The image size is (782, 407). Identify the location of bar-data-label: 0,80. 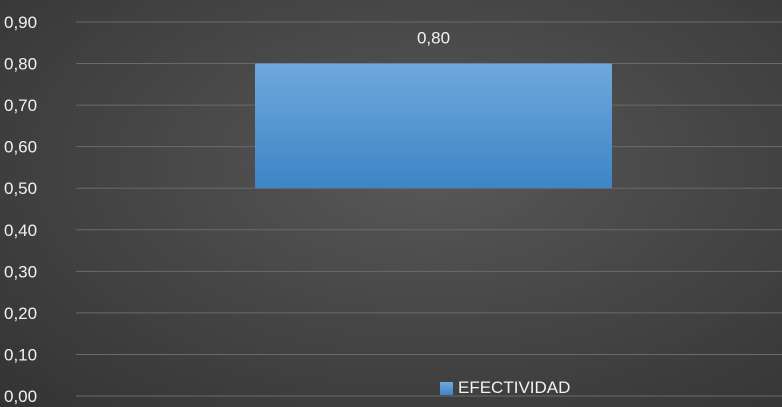
(433, 38).